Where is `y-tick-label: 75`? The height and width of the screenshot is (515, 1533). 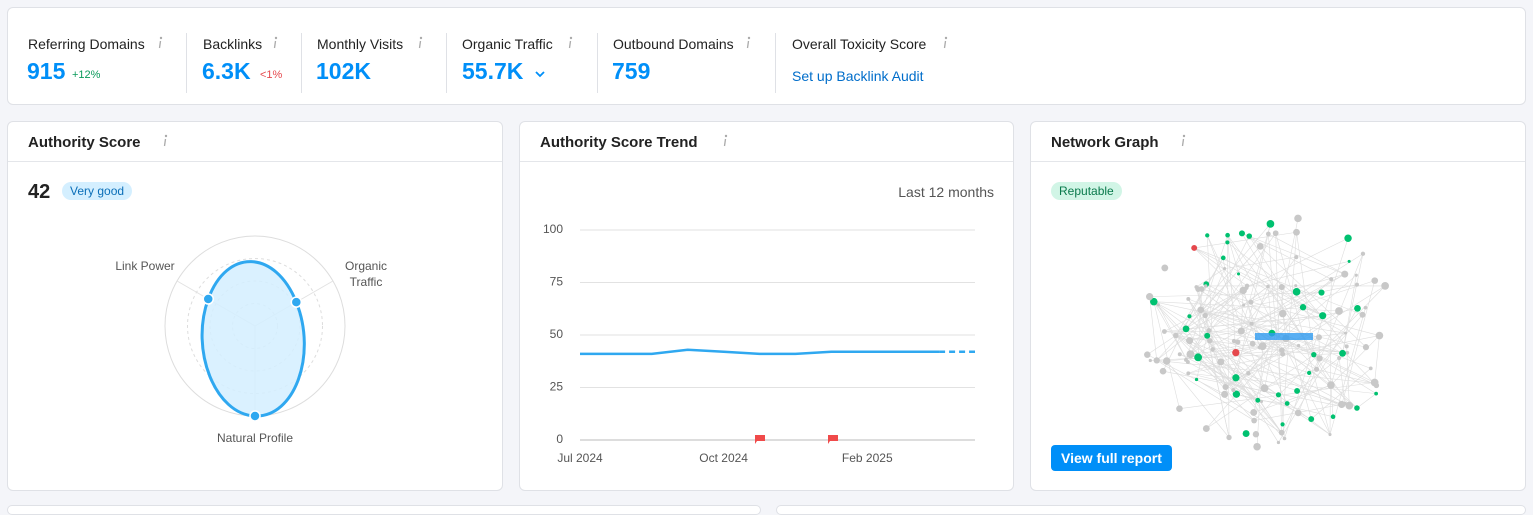
y-tick-label: 75 is located at coordinates (557, 282).